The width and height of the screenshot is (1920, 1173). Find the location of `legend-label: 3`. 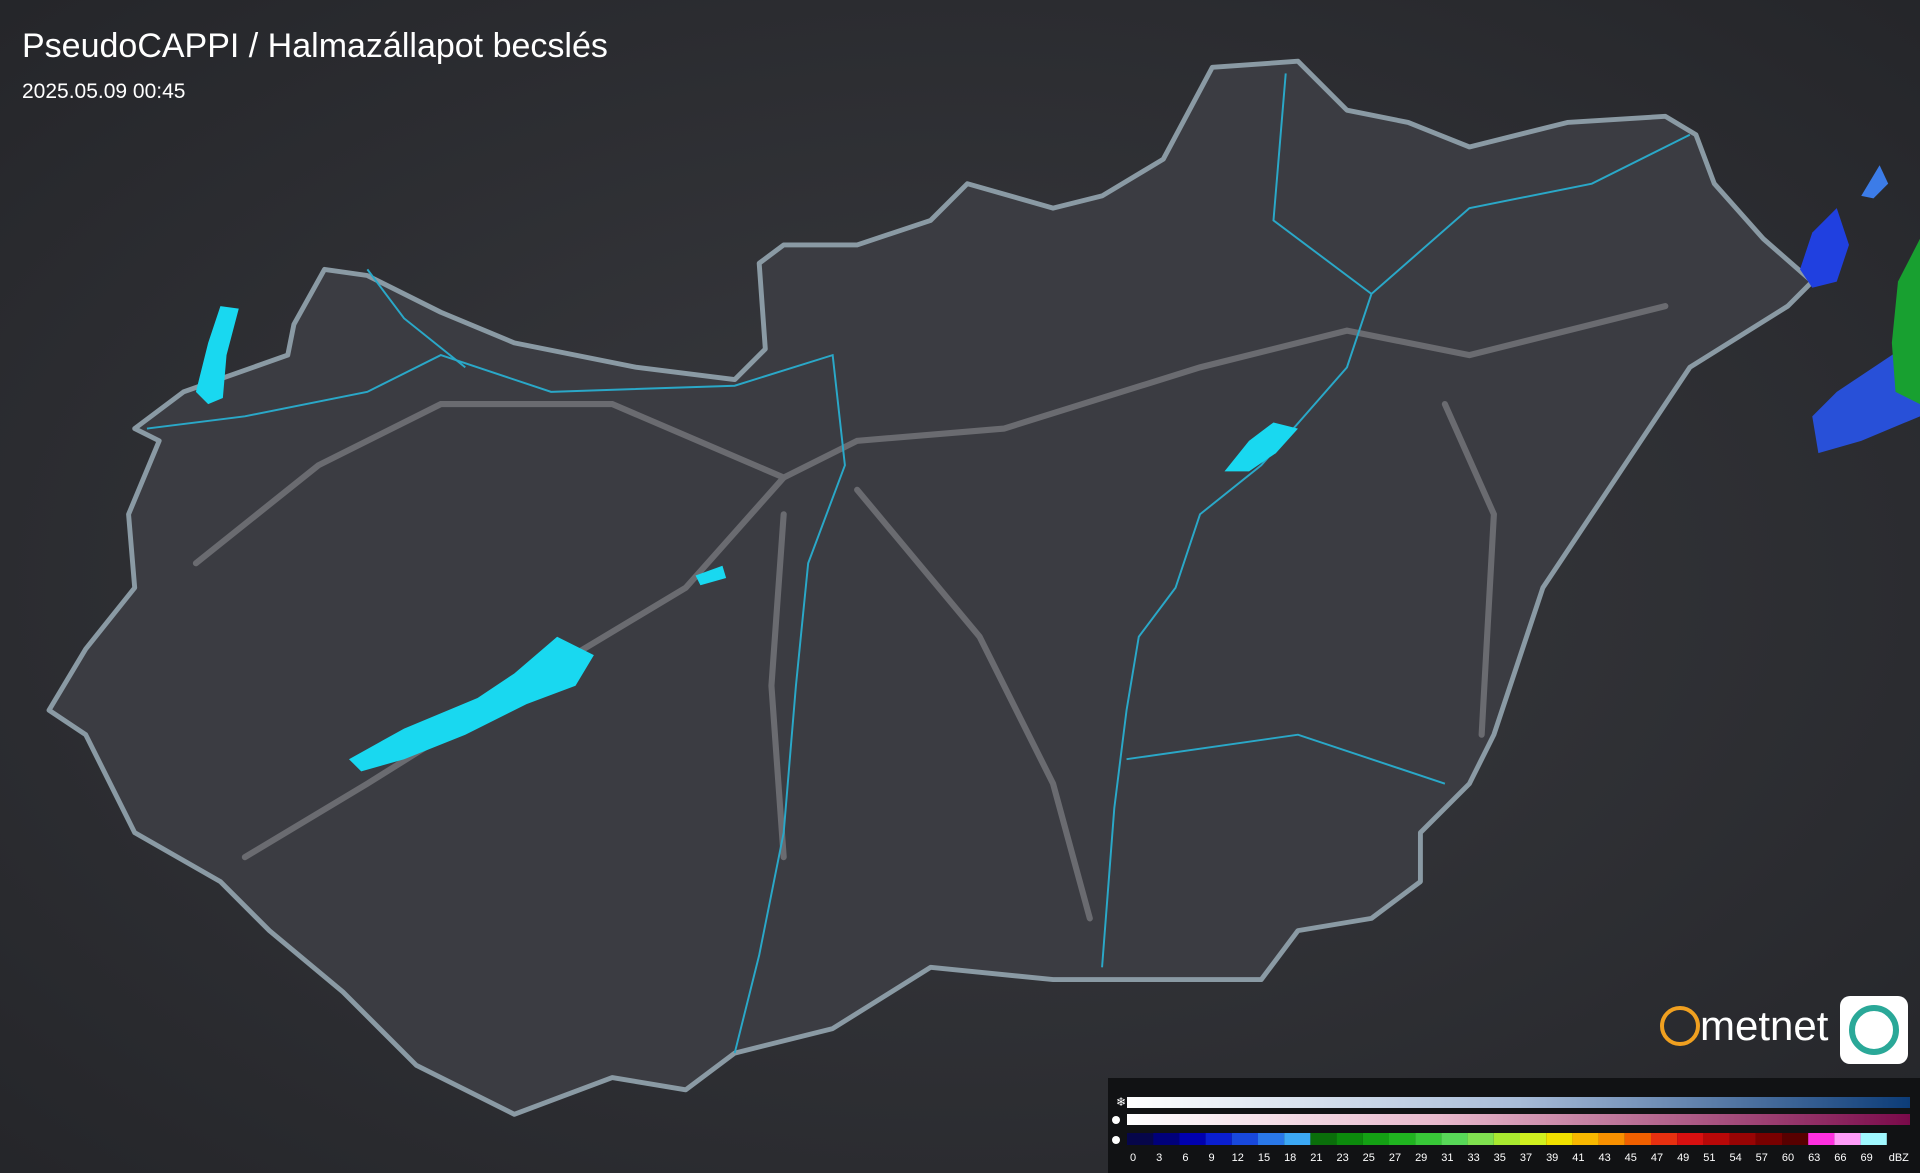

legend-label: 3 is located at coordinates (1159, 1158).